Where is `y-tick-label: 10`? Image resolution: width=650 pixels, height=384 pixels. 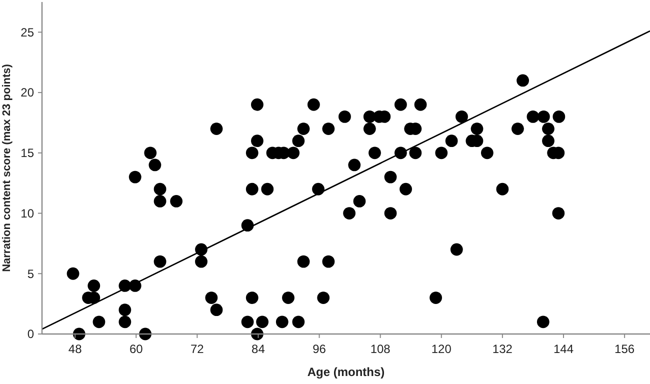 y-tick-label: 10 is located at coordinates (27, 213).